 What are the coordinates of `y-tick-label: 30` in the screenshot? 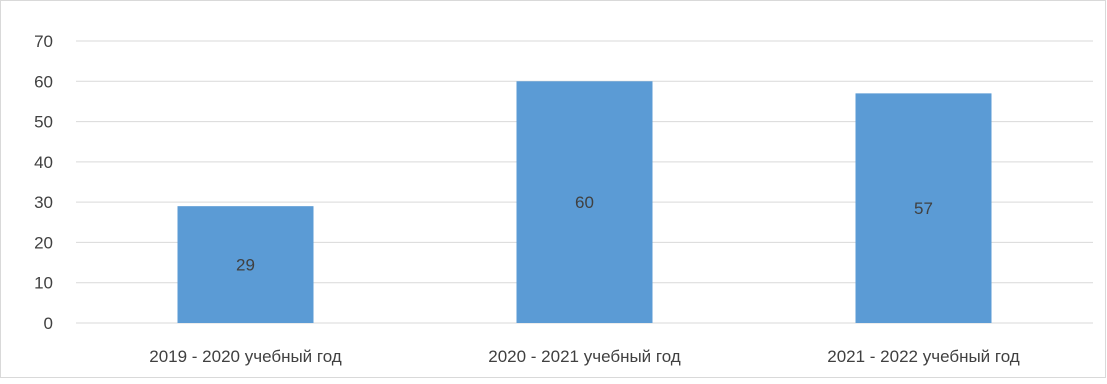 It's located at (43, 202).